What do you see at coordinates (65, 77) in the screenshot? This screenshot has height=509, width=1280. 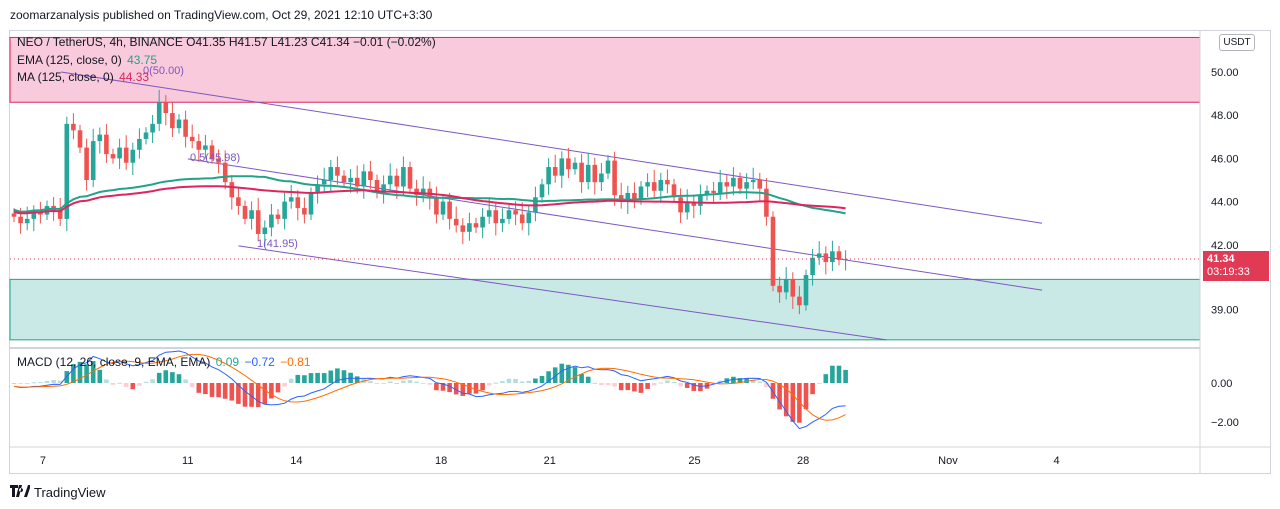 I see `ma-label: MA (125, close, 0)` at bounding box center [65, 77].